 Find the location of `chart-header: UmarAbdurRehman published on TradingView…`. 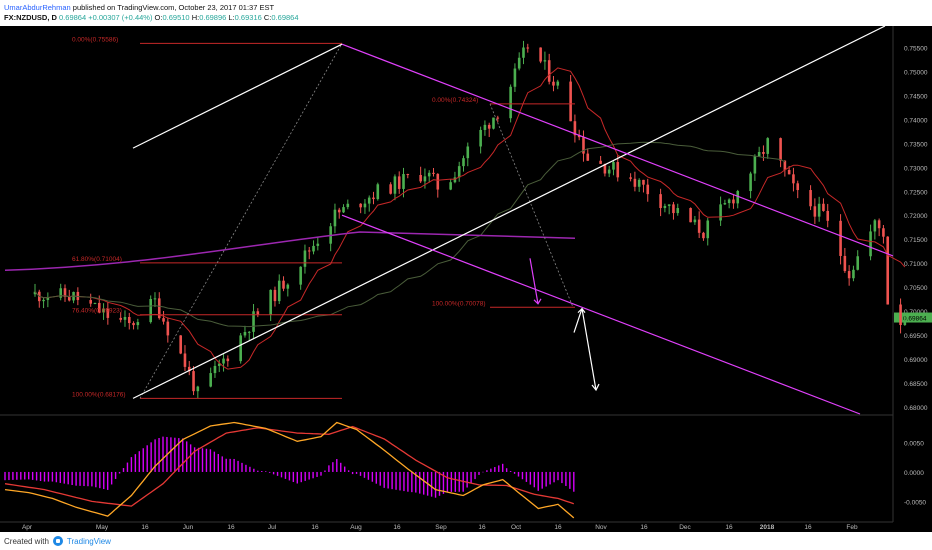

chart-header: UmarAbdurRehman published on TradingView… is located at coordinates (466, 14).